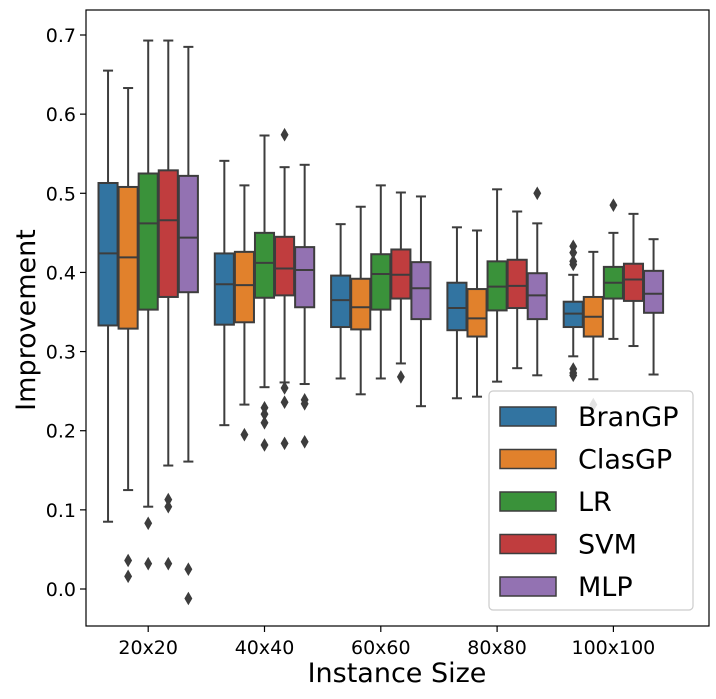  I want to click on legend: BranGP ClasGP LR SVM MLP, so click(591, 500).